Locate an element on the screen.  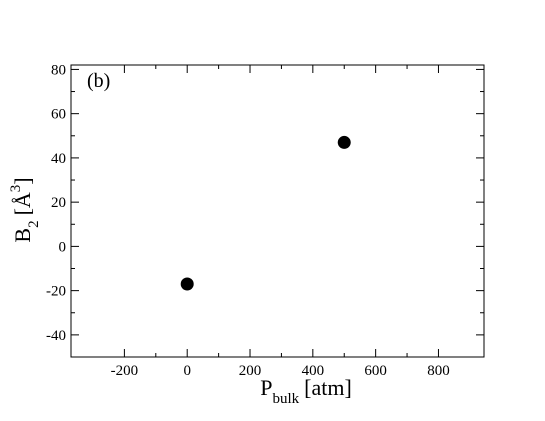
x-axis-title: Pbulk [atm] is located at coordinates (306, 391).